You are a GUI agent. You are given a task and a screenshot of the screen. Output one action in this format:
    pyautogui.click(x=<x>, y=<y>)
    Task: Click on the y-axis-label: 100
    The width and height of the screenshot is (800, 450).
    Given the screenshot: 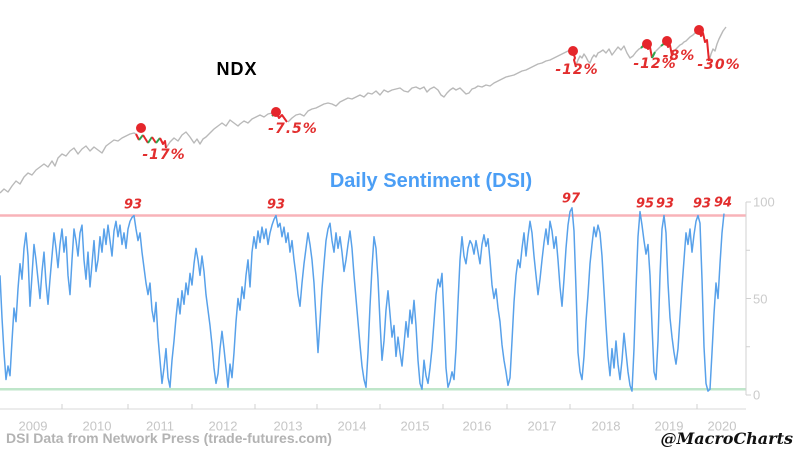 What is the action you would take?
    pyautogui.click(x=764, y=202)
    